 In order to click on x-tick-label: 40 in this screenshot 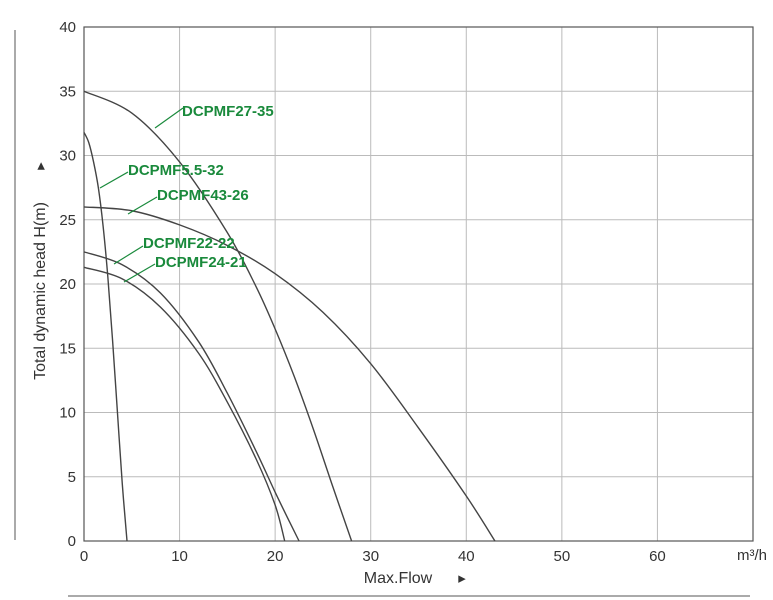, I will do `click(466, 556)`.